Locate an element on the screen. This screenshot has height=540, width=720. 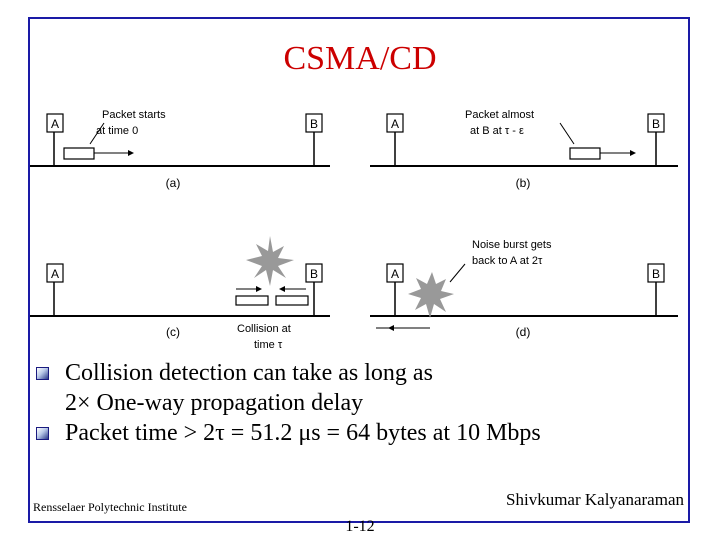
collision-burst is located at coordinates (270, 261).